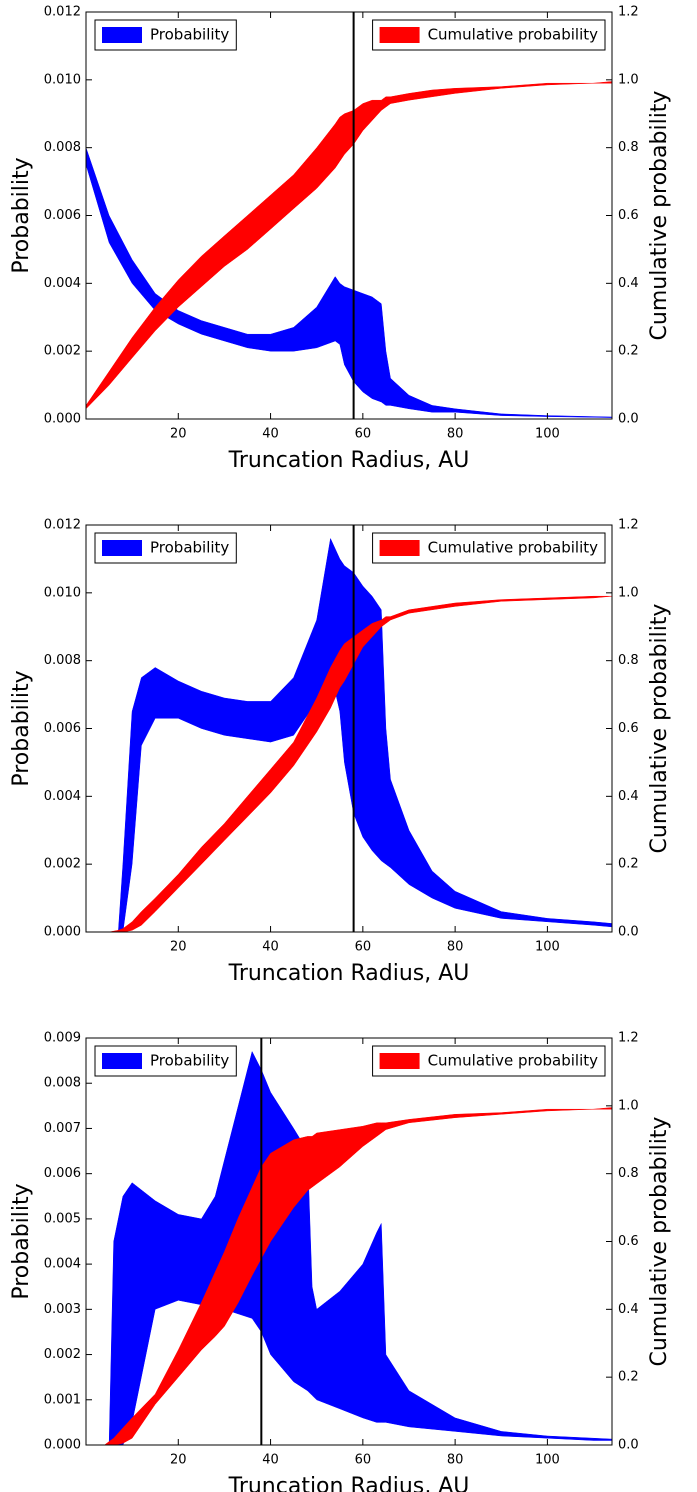 This screenshot has width=697, height=1492. Describe the element at coordinates (62, 1309) in the screenshot. I see `y-tick-label: 0.003` at that location.